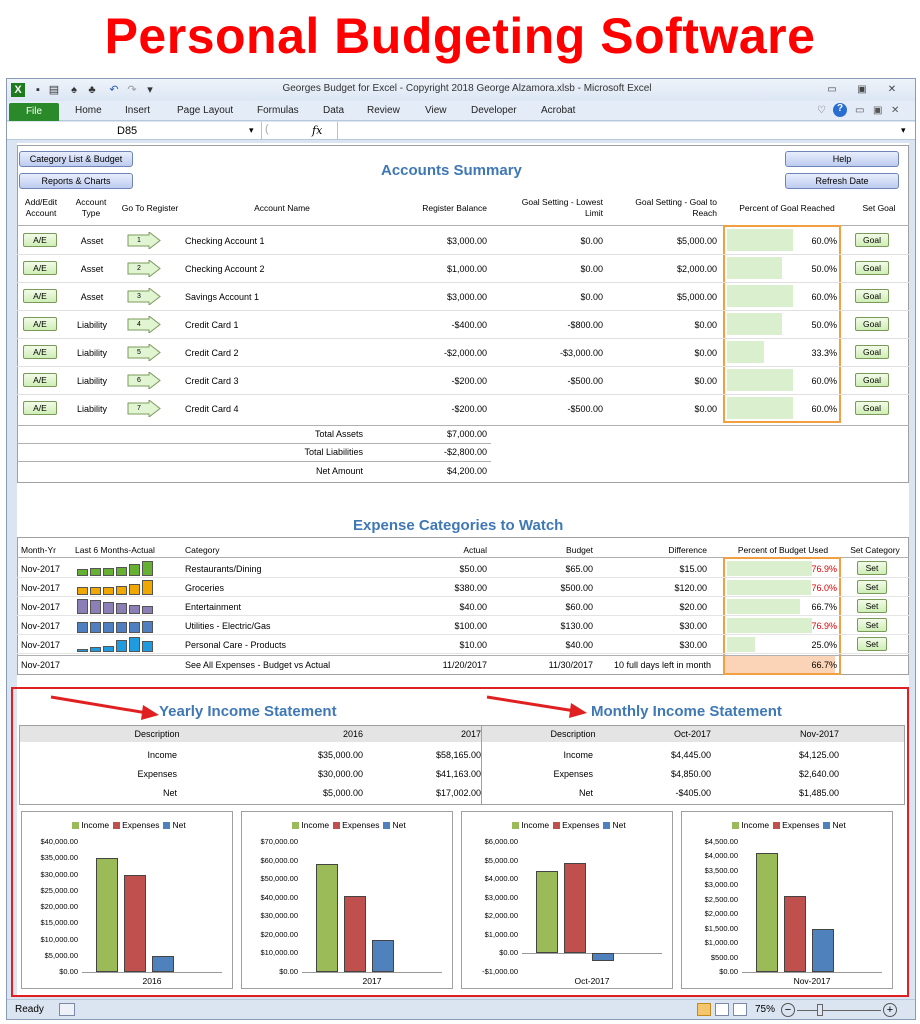  I want to click on chart-legend: Income Expenses Net, so click(567, 825).